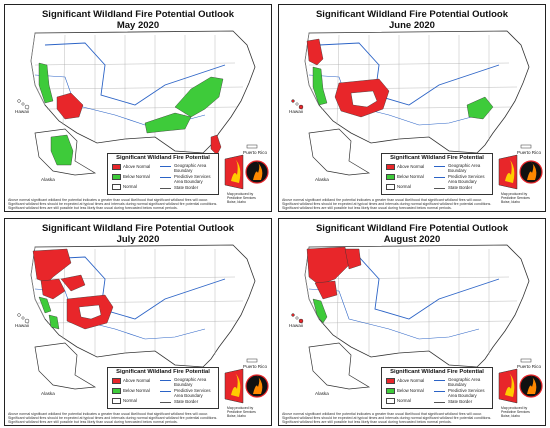 This screenshot has width=550, height=428. I want to click on region-southern-california-coast, so click(54, 322).